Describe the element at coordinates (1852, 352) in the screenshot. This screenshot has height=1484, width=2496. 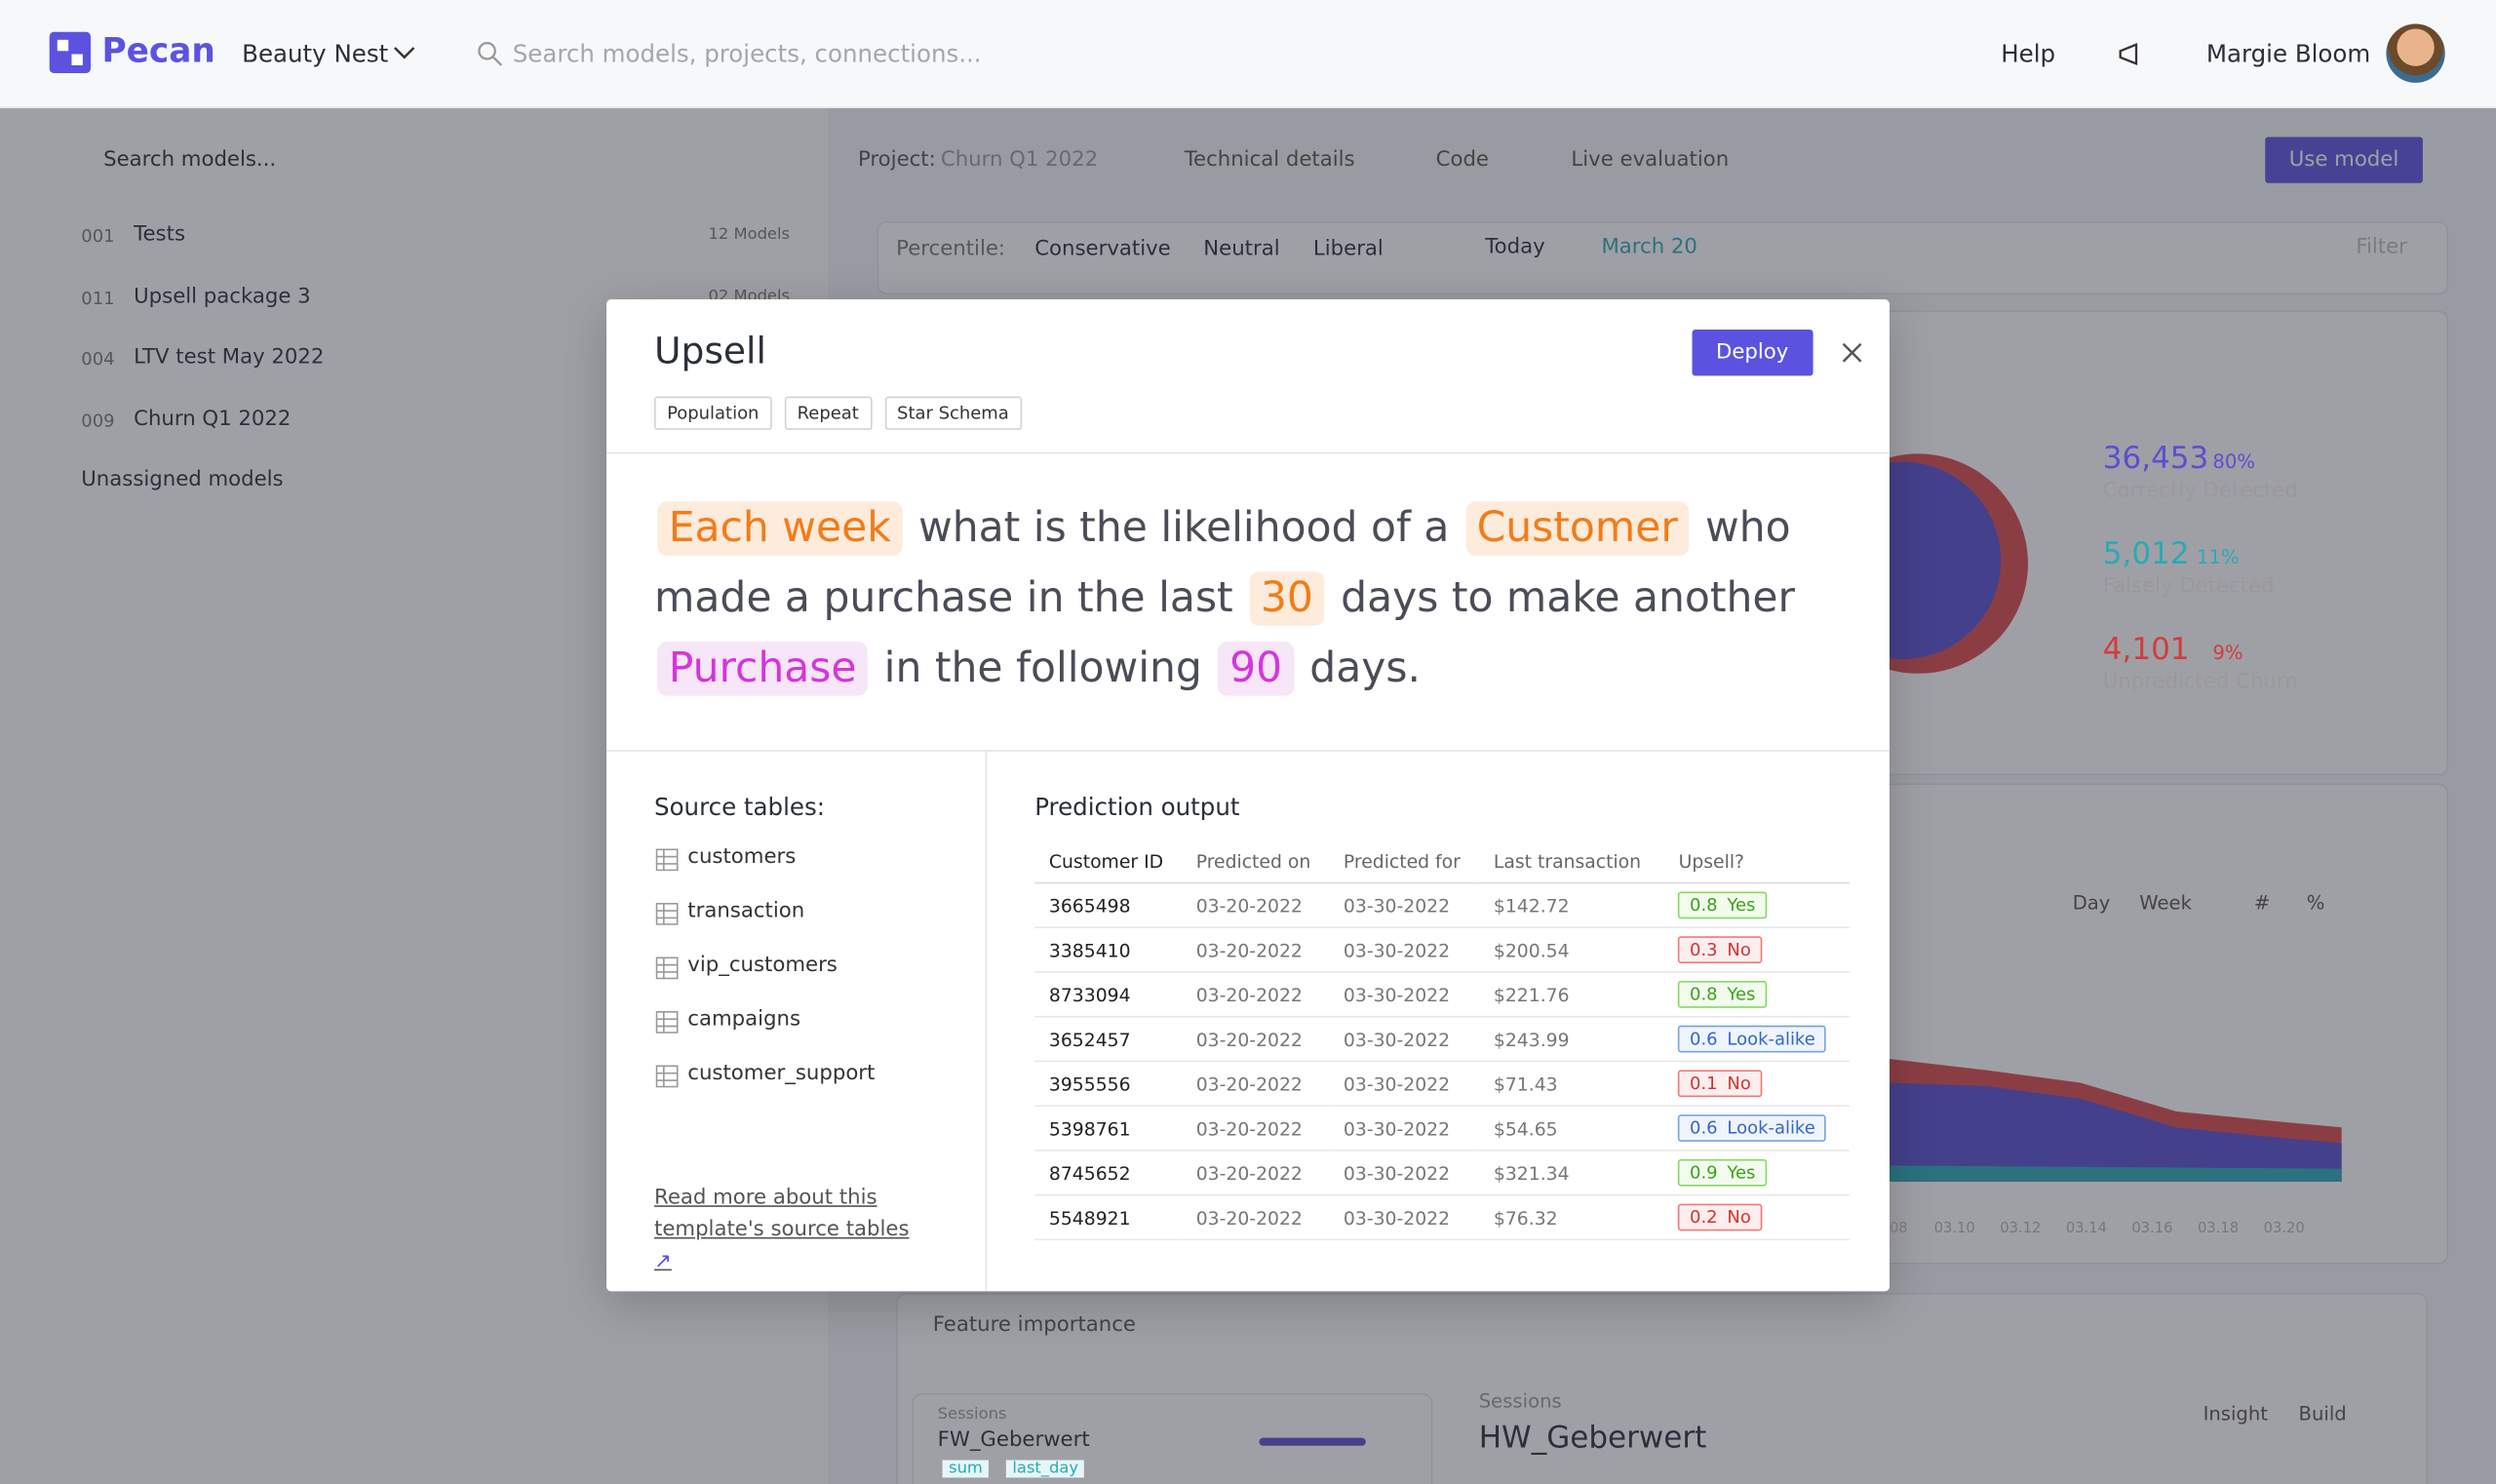
I see `close` at that location.